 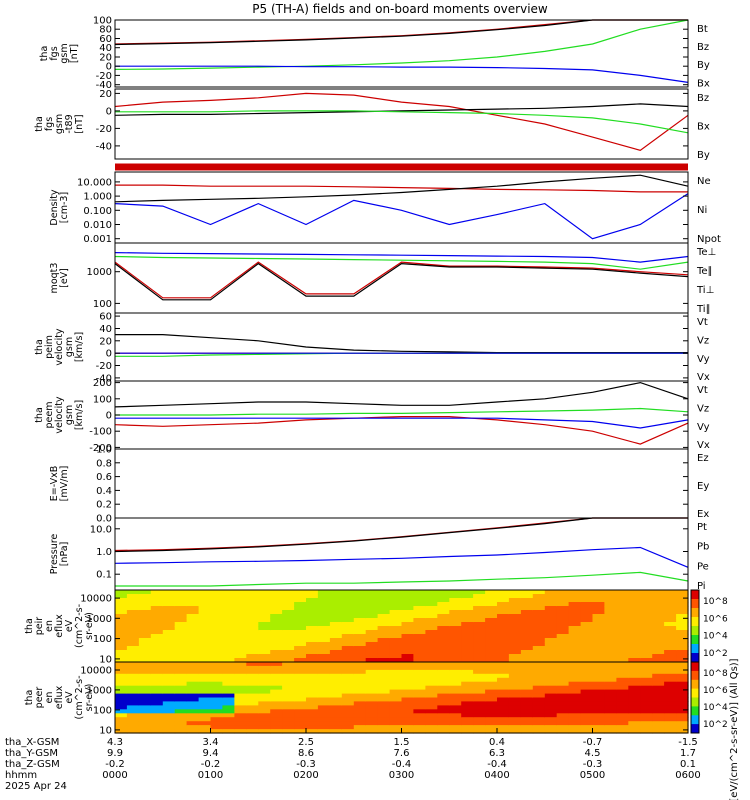 I want to click on colorbar-frame, so click(x=695, y=697).